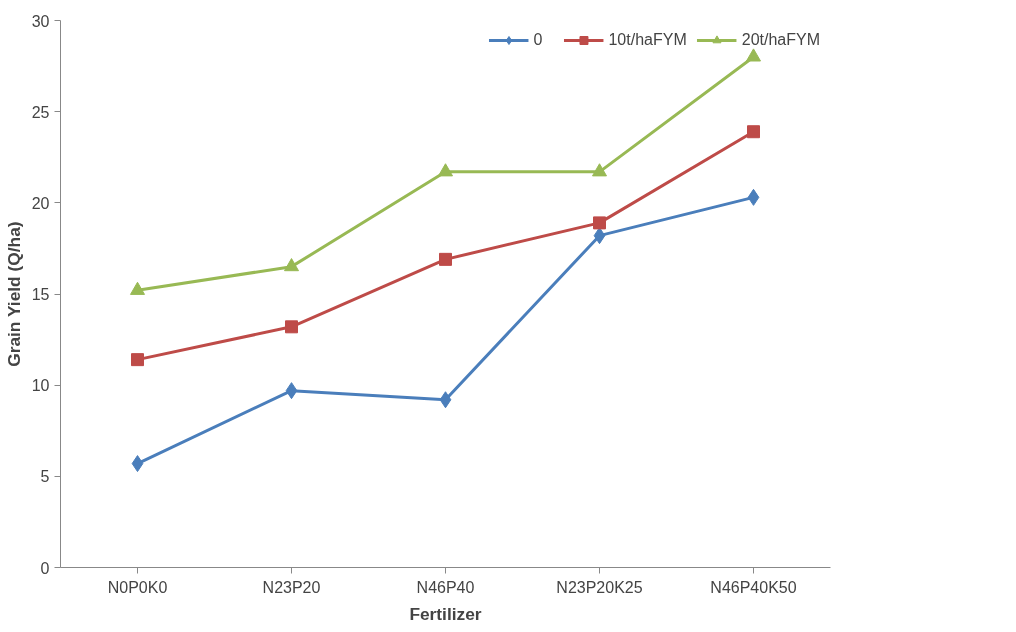 The height and width of the screenshot is (632, 1016). What do you see at coordinates (137, 587) in the screenshot?
I see `x-tick-label: N0P0K0` at bounding box center [137, 587].